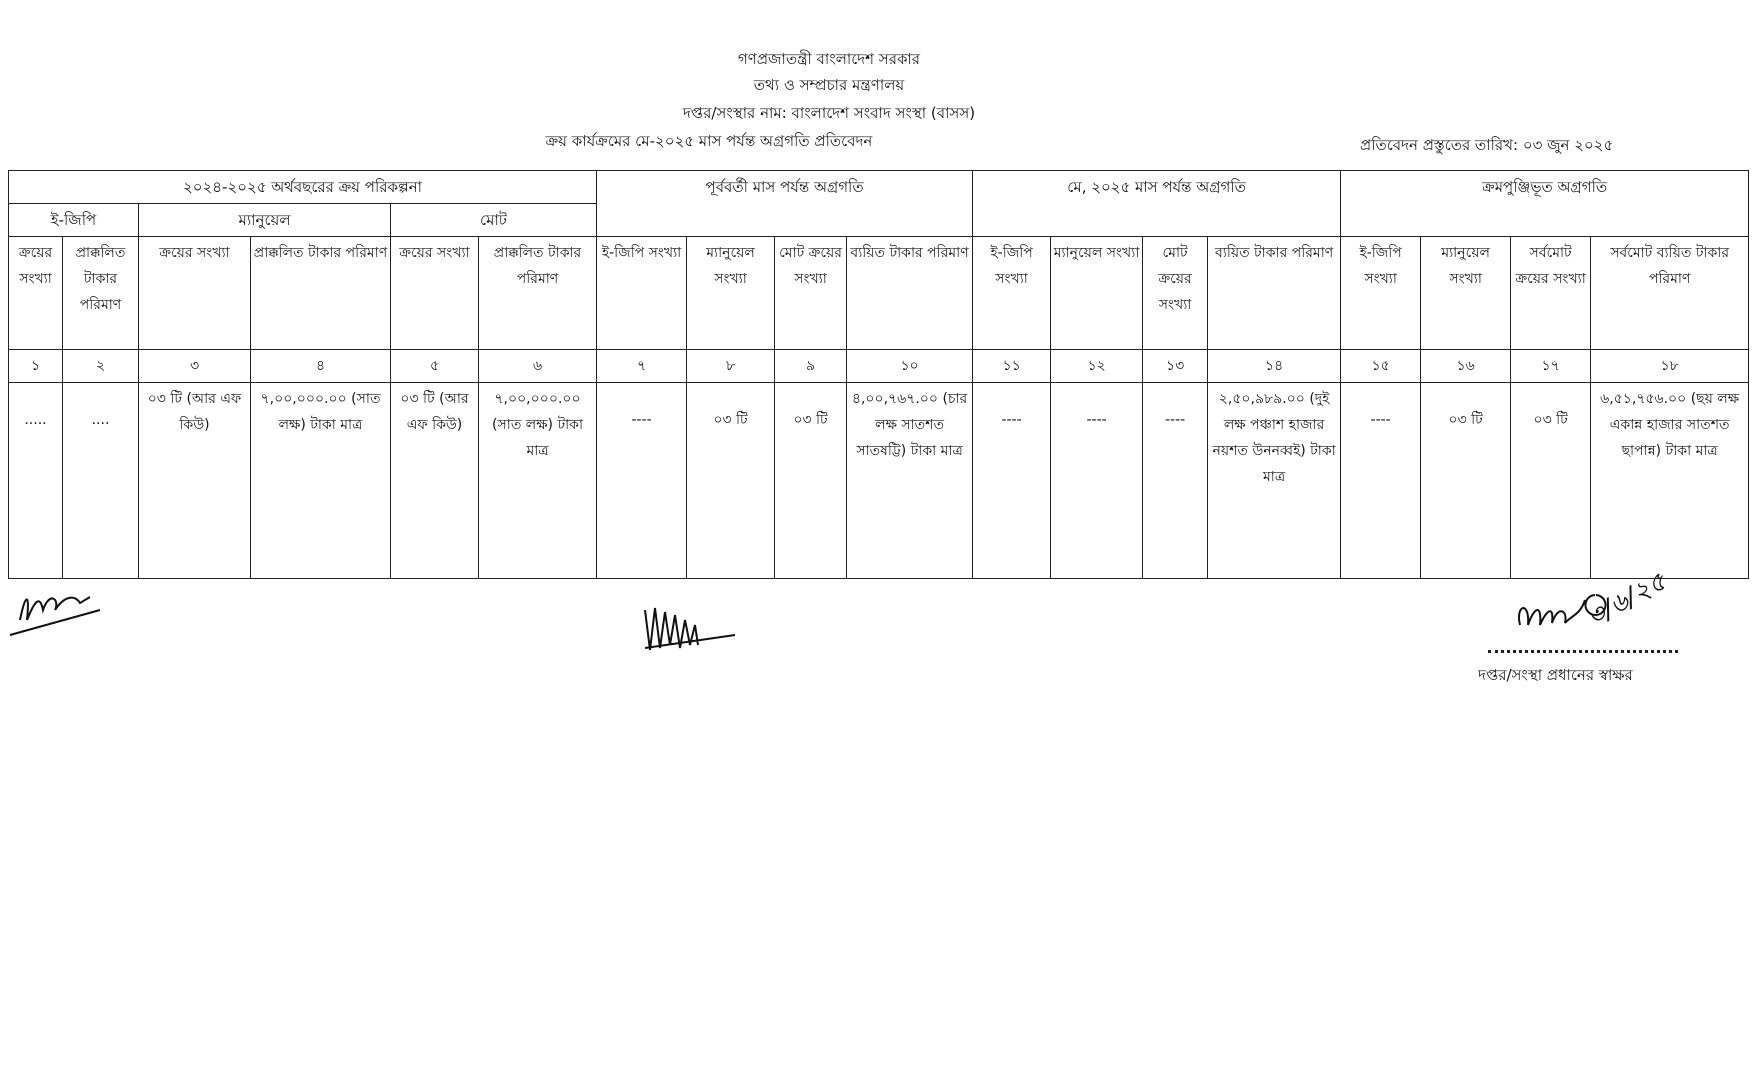  Describe the element at coordinates (785, 203) in the screenshot. I see `group-header: পূর্ববর্তী মাস পর্যন্ত অগ্রগতি` at that location.